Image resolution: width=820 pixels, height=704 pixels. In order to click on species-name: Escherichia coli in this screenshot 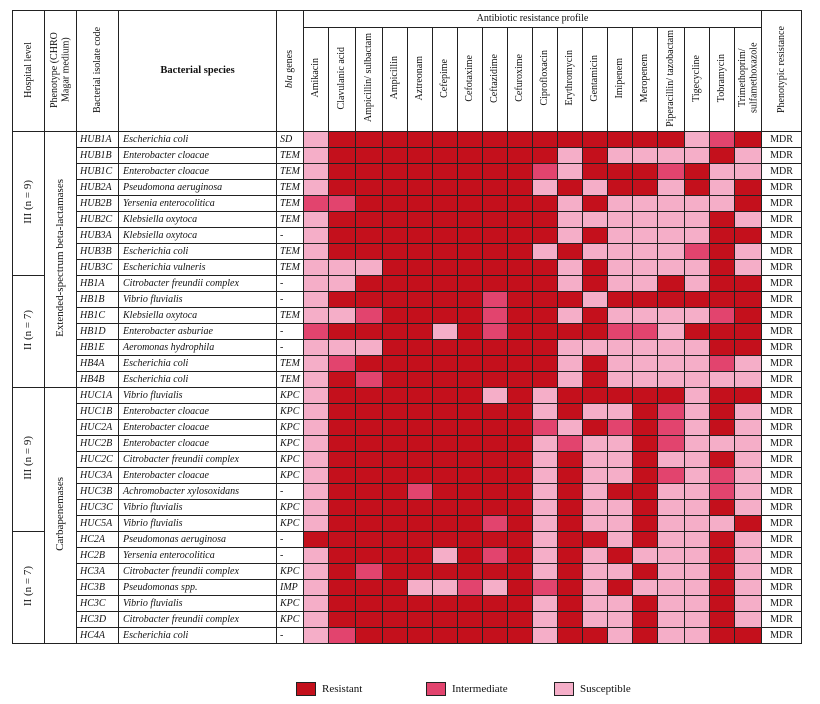, I will do `click(197, 635)`.